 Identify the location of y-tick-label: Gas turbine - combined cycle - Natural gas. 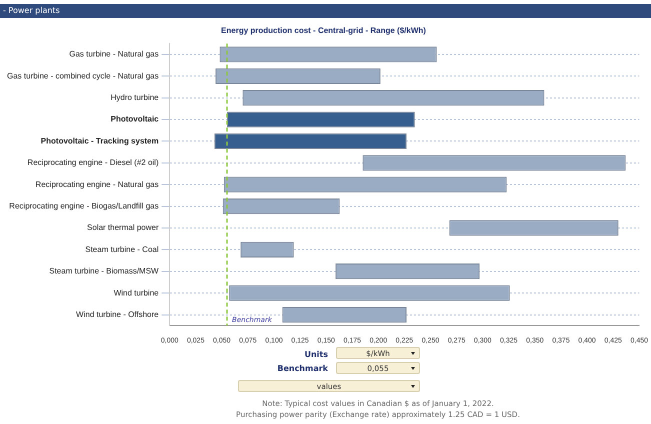
(82, 75).